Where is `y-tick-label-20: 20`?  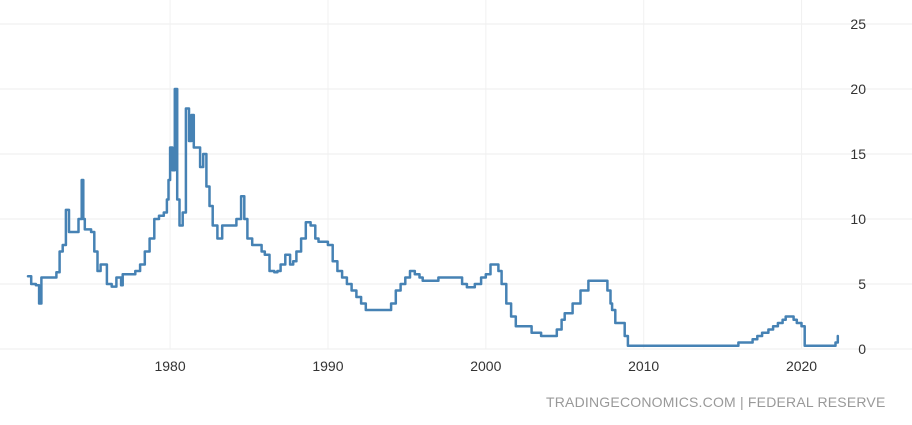 y-tick-label-20: 20 is located at coordinates (858, 89).